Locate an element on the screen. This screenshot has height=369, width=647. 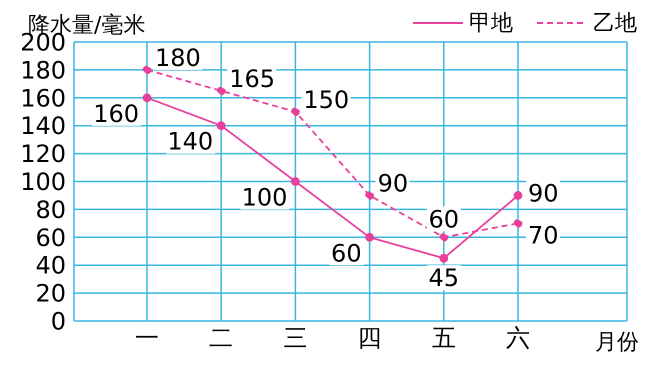
y-tick-label: 120 is located at coordinates (43, 154).